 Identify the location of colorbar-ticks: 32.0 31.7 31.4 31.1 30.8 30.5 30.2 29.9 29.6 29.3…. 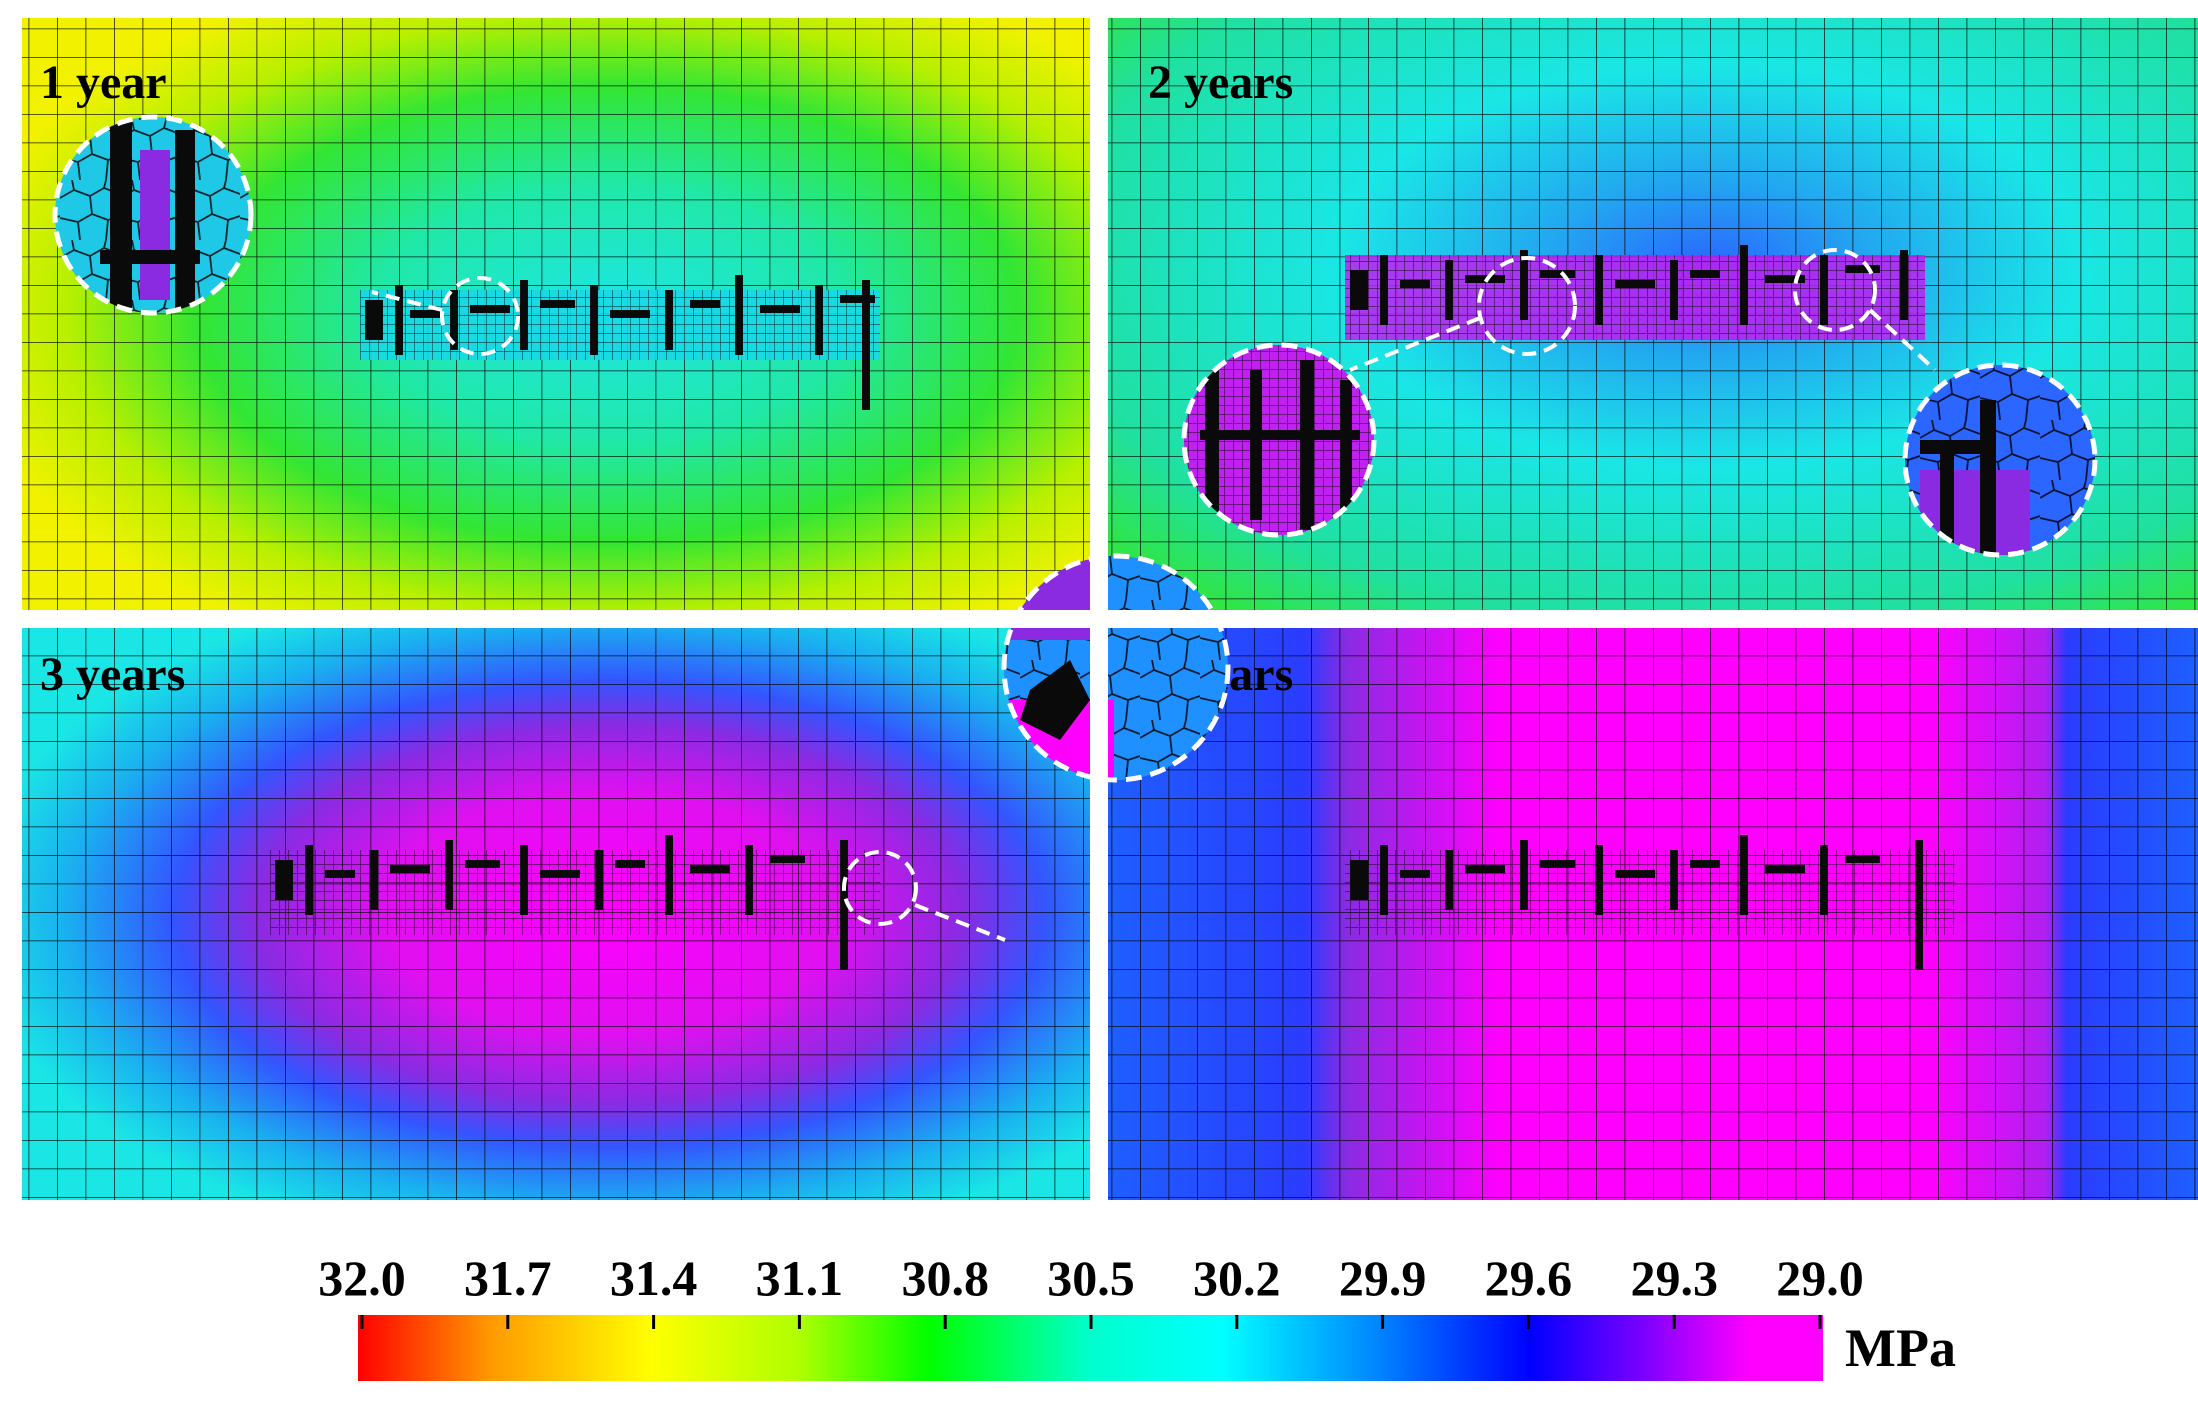
(1091, 1289).